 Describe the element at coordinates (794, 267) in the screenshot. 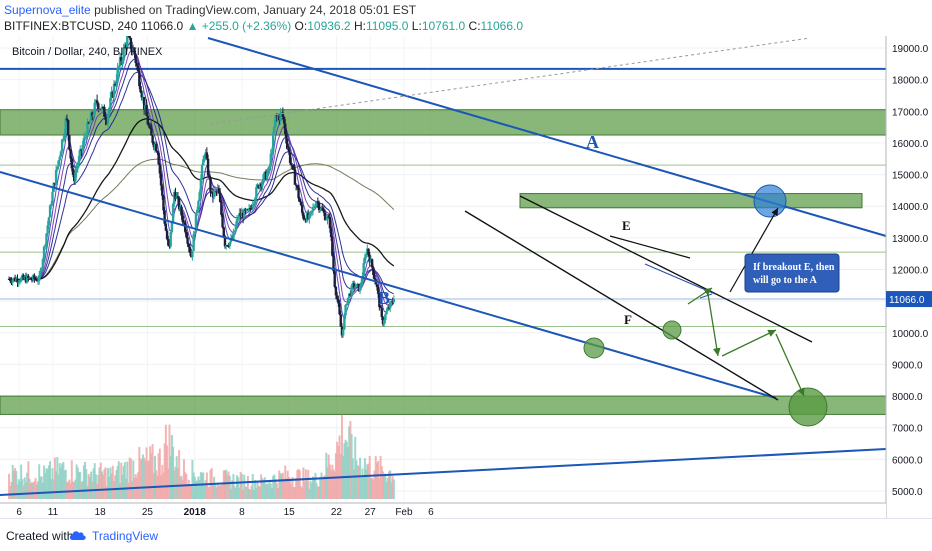

I see `callout-line: If breakout E, then` at that location.